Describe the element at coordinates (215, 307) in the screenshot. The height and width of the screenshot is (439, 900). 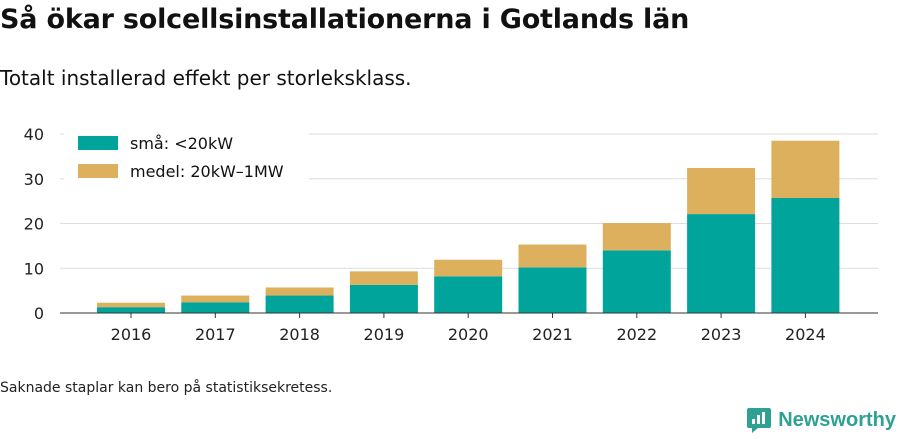
I see `bar-small-2017` at that location.